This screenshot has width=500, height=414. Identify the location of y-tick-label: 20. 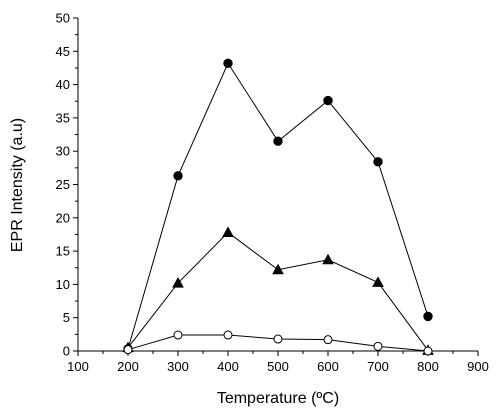
(63, 217).